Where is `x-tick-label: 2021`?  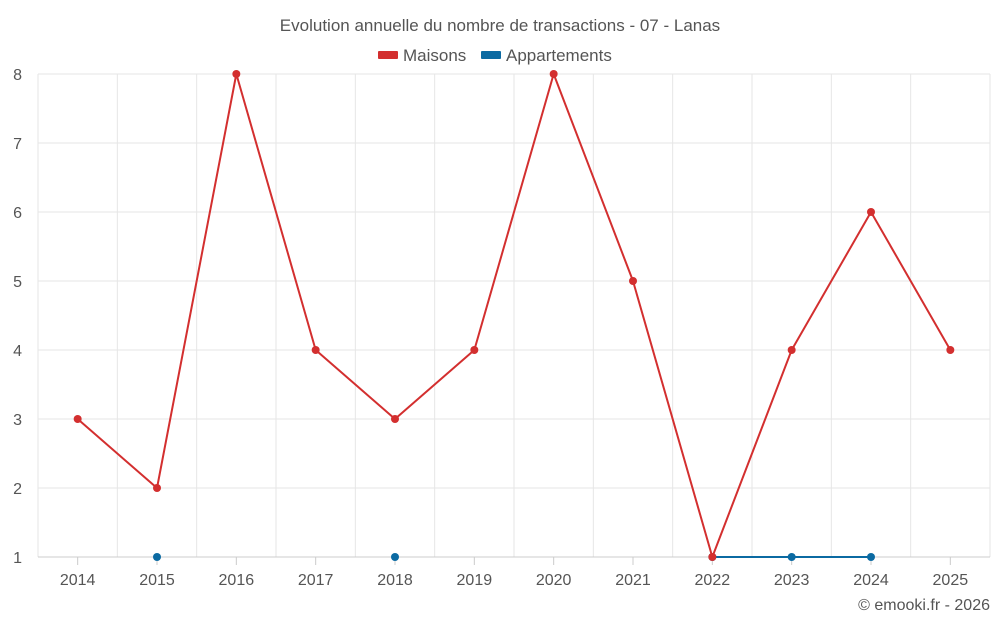 x-tick-label: 2021 is located at coordinates (633, 580).